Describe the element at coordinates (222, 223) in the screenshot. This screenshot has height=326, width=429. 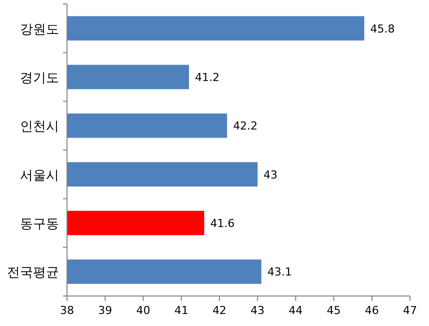
I see `data-label: 41.6` at that location.